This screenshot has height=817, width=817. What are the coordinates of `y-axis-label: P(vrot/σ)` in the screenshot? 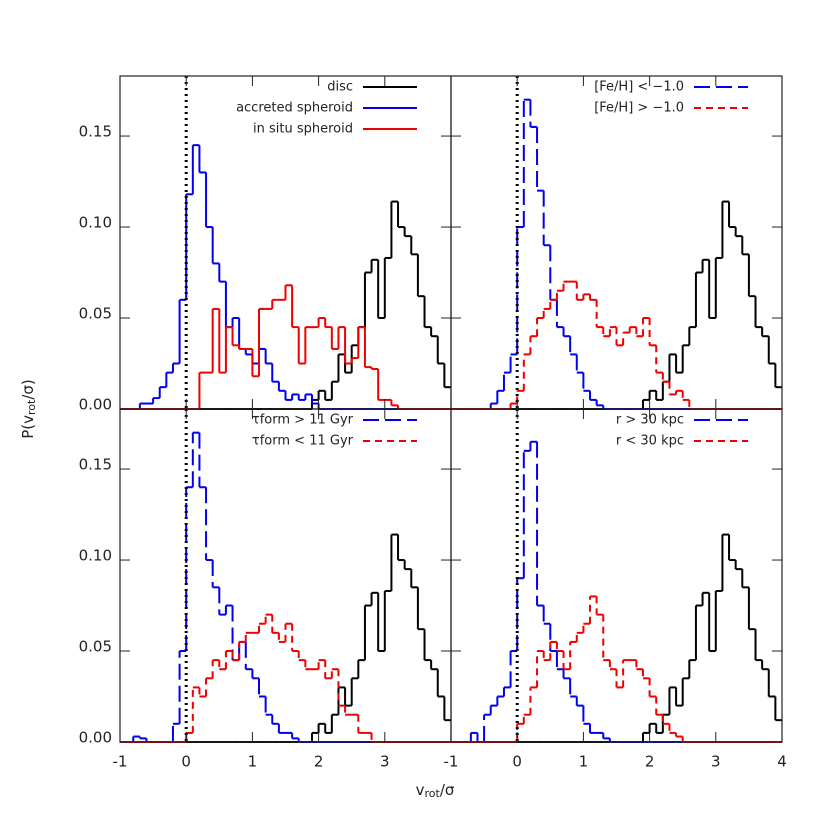 It's located at (29, 409).